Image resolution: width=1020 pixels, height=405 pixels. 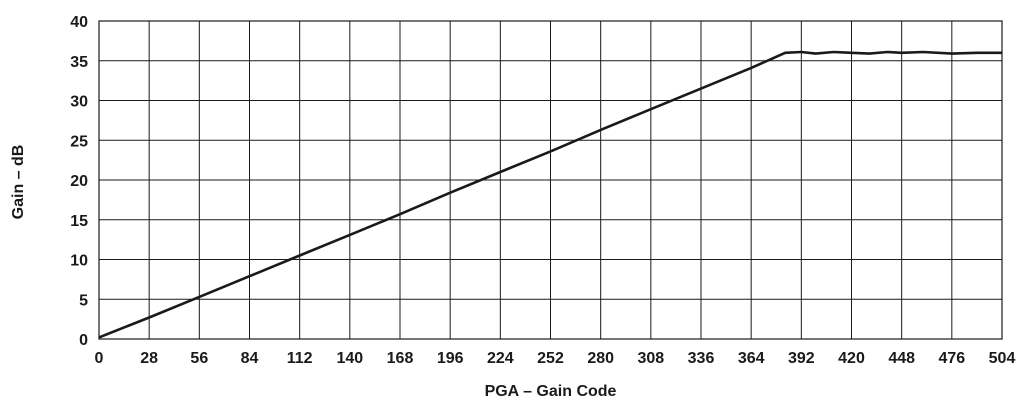 I want to click on y-tick-labels: 0 5 10 15 20 25 30 35 40, so click(x=79, y=181).